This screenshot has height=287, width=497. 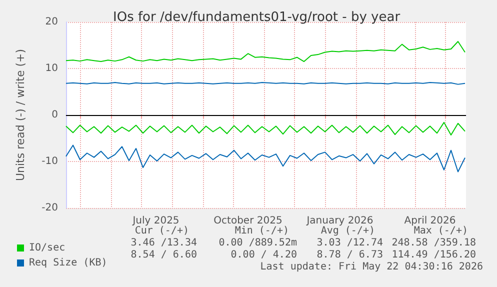 What do you see at coordinates (68, 263) in the screenshot?
I see `legend-label: Req Size (KB)` at bounding box center [68, 263].